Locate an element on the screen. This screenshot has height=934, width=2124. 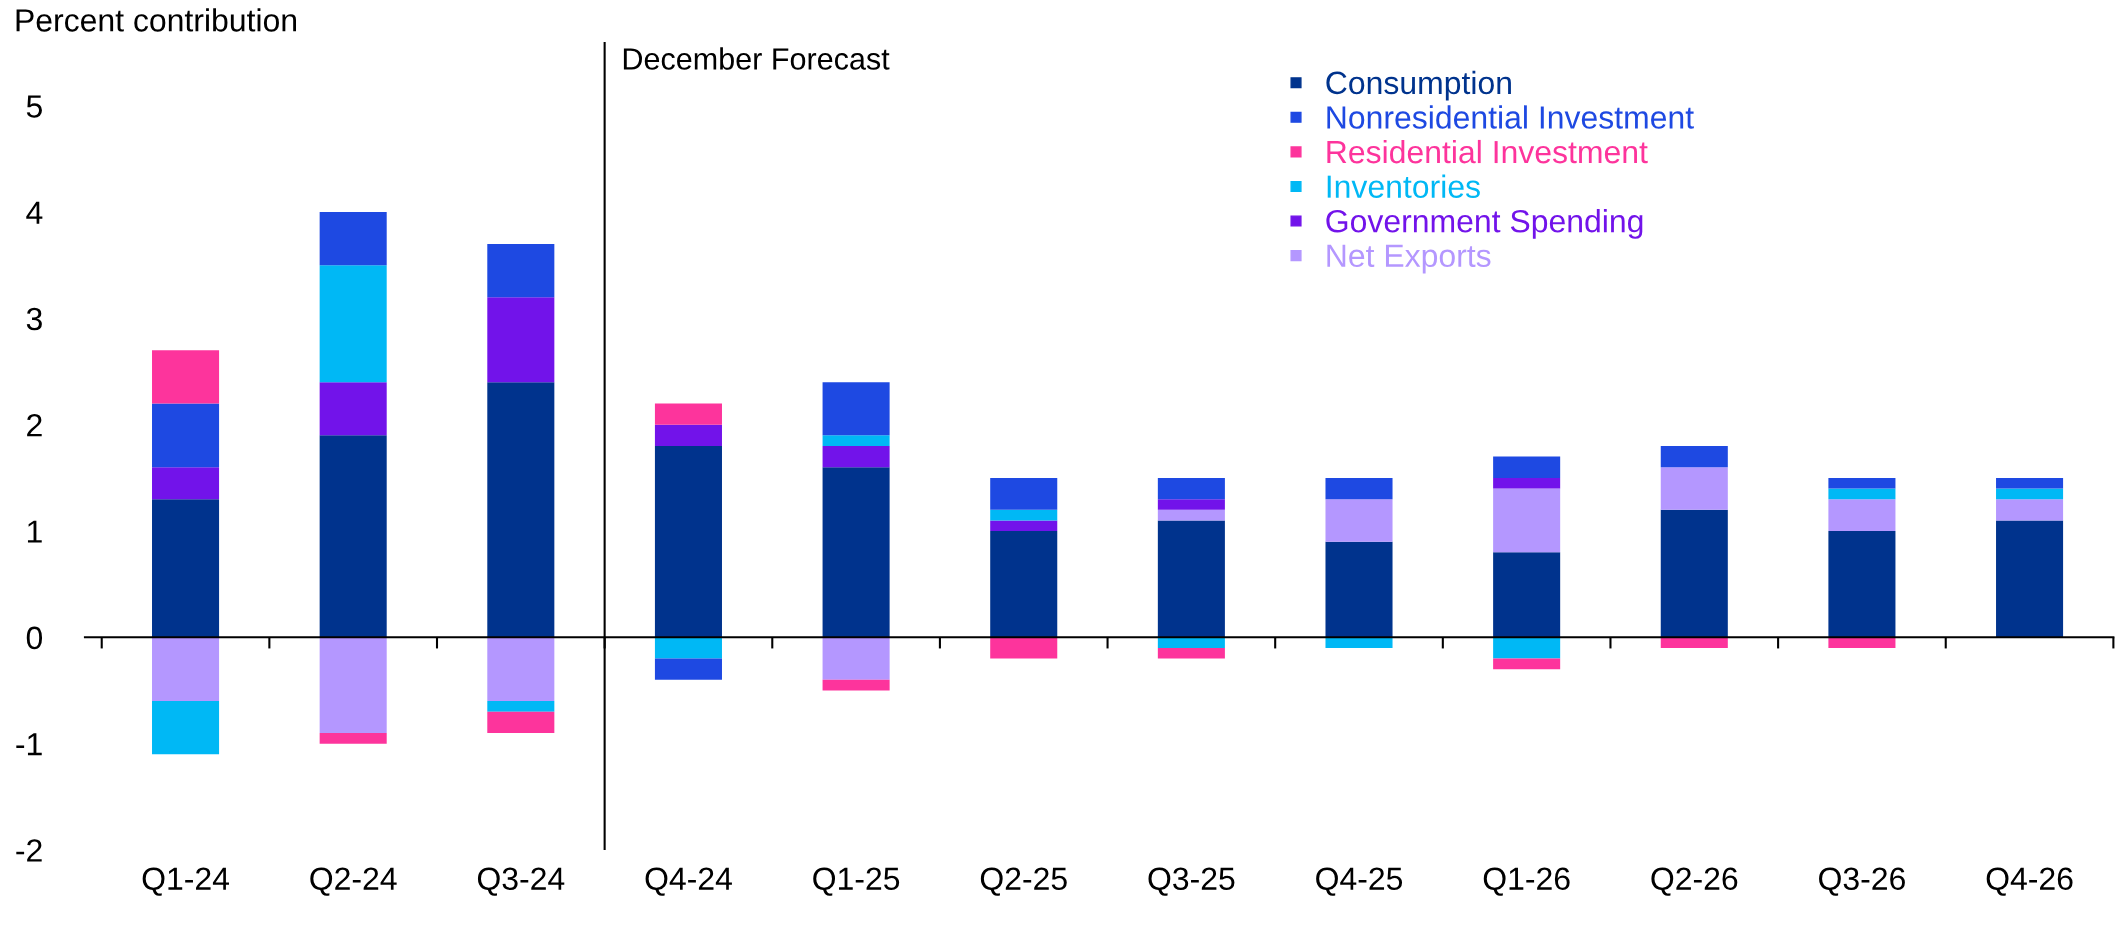
legend-label: Inventories is located at coordinates (1403, 186).